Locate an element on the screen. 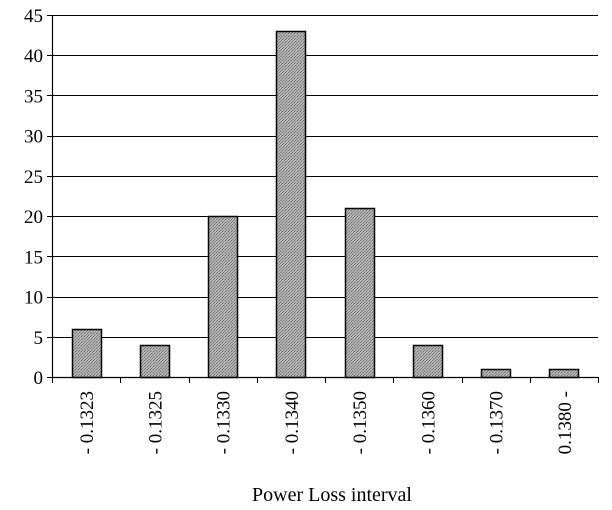  y-tick-label: 35 is located at coordinates (33, 96).